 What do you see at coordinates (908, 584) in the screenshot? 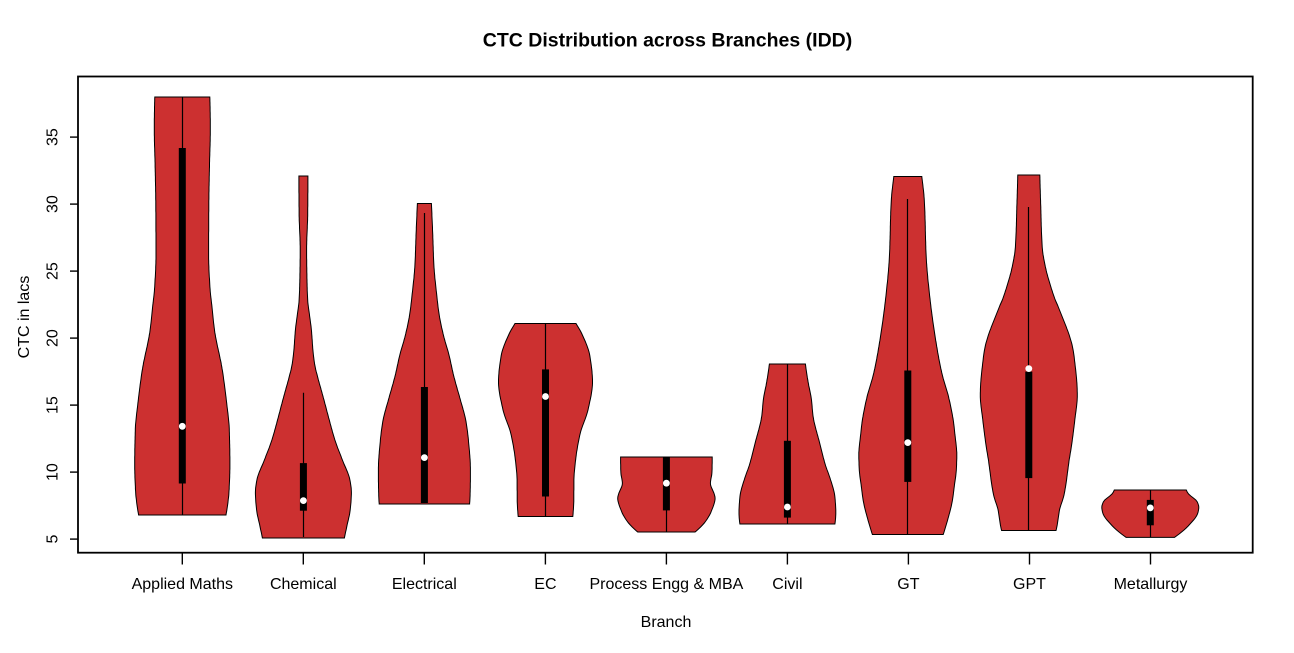
I see `svg-text: GT` at bounding box center [908, 584].